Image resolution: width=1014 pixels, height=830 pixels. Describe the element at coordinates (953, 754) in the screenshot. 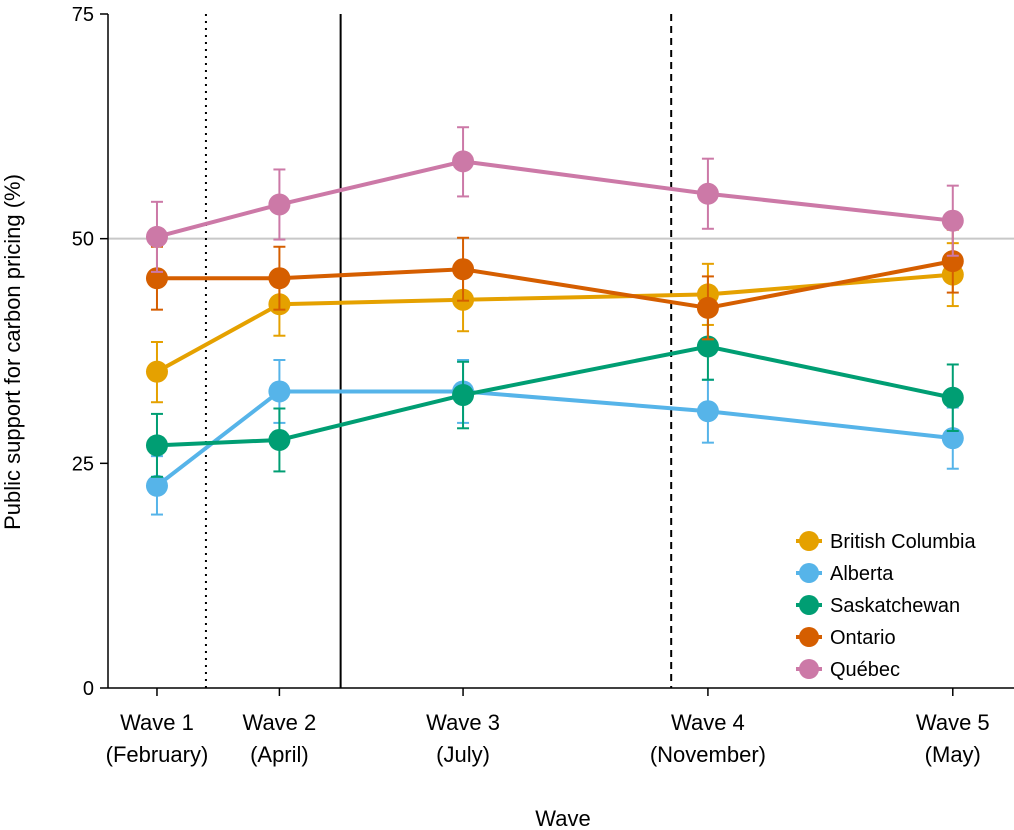

I see `x-tick-sublabel: (May)` at that location.